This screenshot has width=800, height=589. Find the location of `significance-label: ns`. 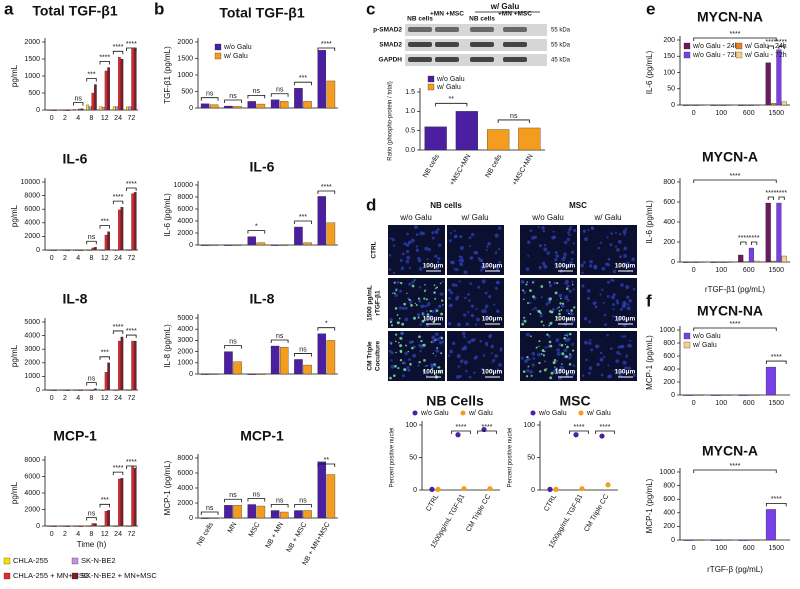

significance-label: ns is located at coordinates (92, 378).